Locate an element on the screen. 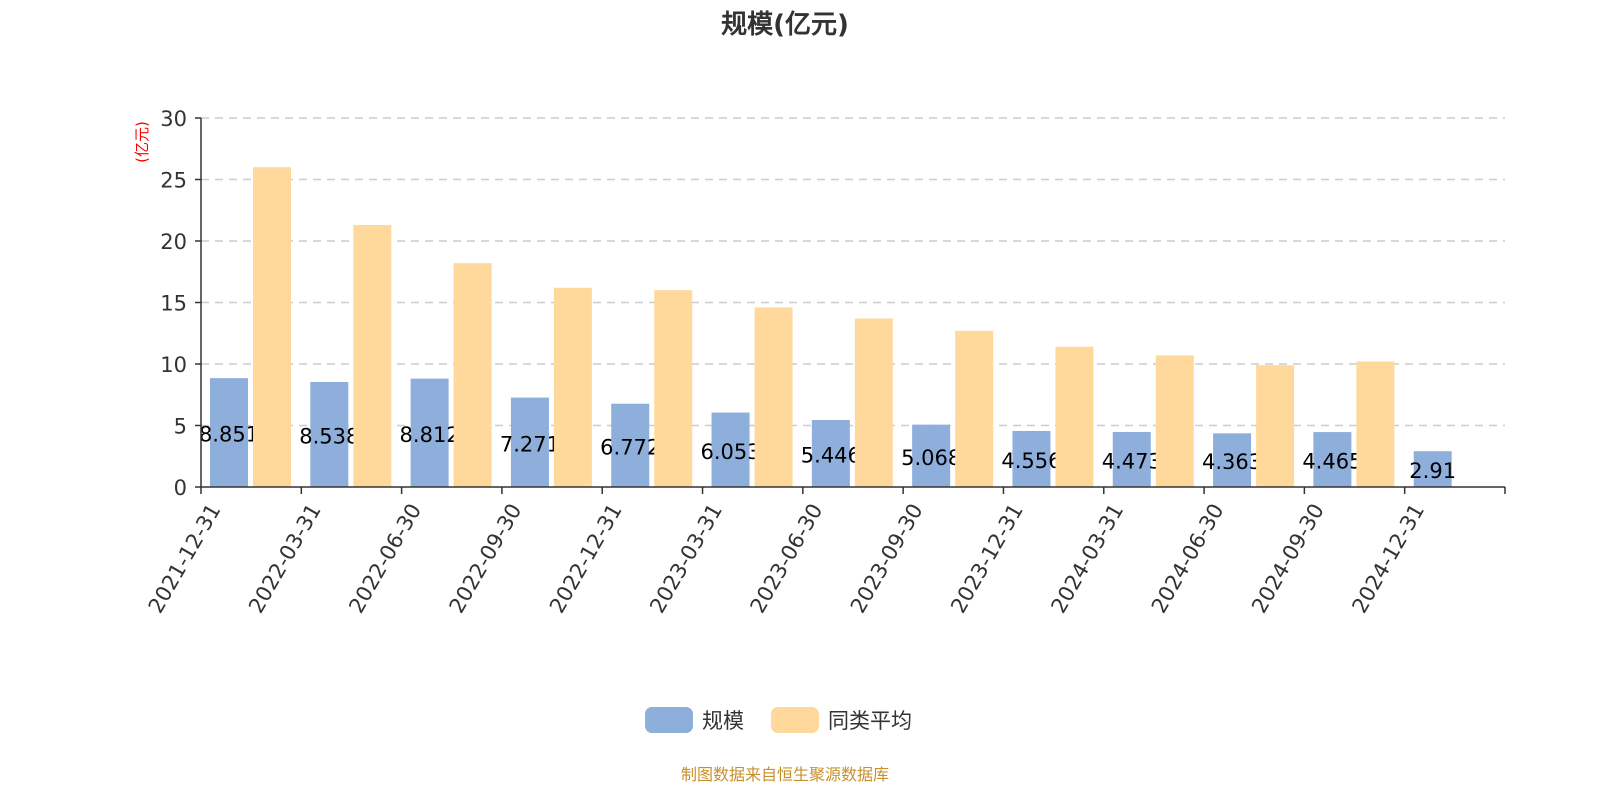 Image resolution: width=1600 pixels, height=804 pixels. y-tick-label: 25 is located at coordinates (173, 181).